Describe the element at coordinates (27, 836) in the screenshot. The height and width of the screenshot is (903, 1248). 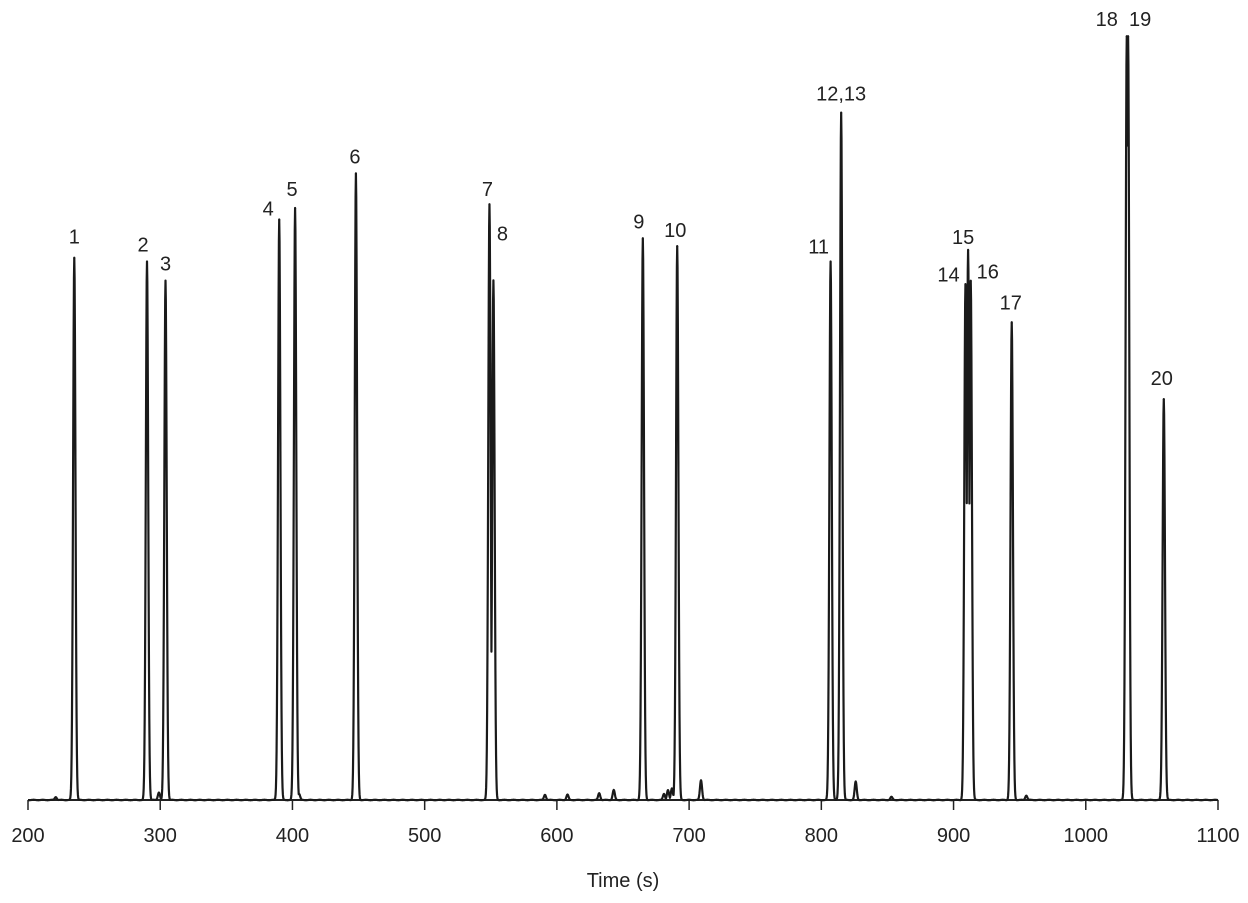
I see `x-tick-label: 200` at that location.